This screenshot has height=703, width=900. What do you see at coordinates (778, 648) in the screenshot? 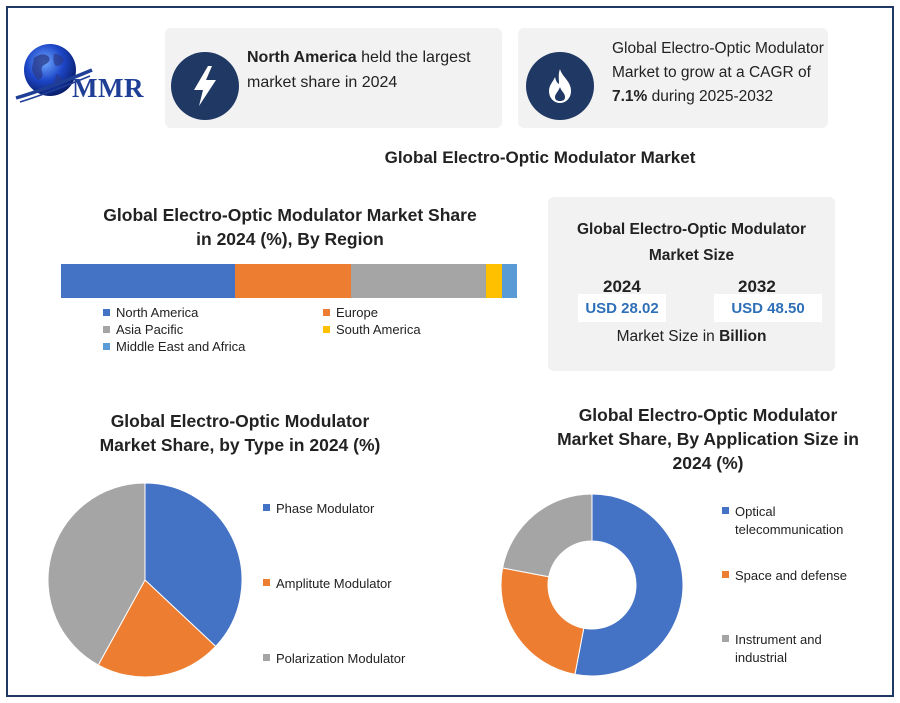
I see `legend-label: Instrument and industrial` at bounding box center [778, 648].